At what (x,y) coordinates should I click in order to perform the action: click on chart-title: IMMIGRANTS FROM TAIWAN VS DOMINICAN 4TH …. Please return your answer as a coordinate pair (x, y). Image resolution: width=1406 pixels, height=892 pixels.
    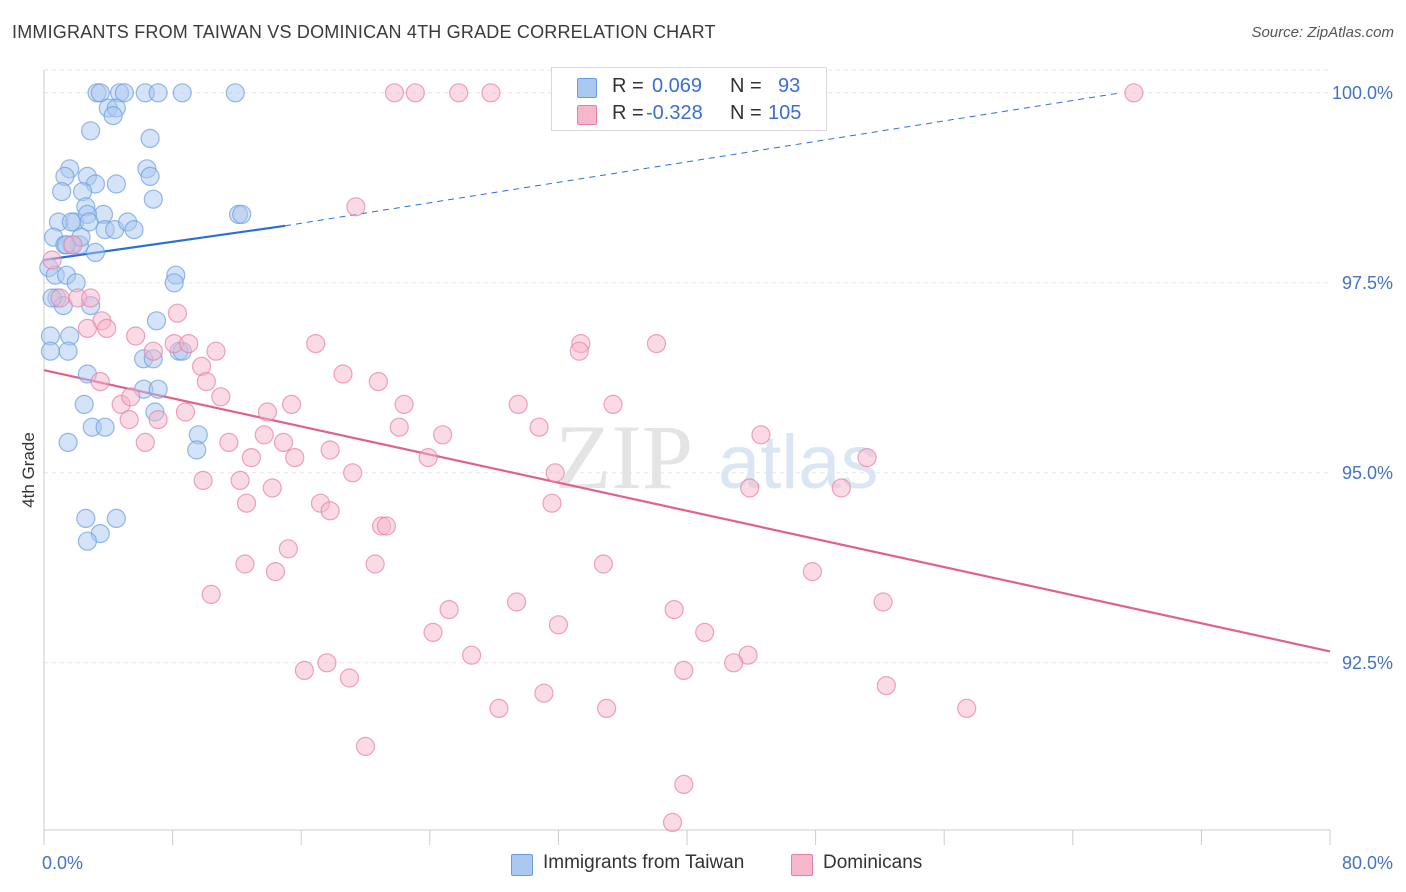
    Looking at the image, I should click on (364, 32).